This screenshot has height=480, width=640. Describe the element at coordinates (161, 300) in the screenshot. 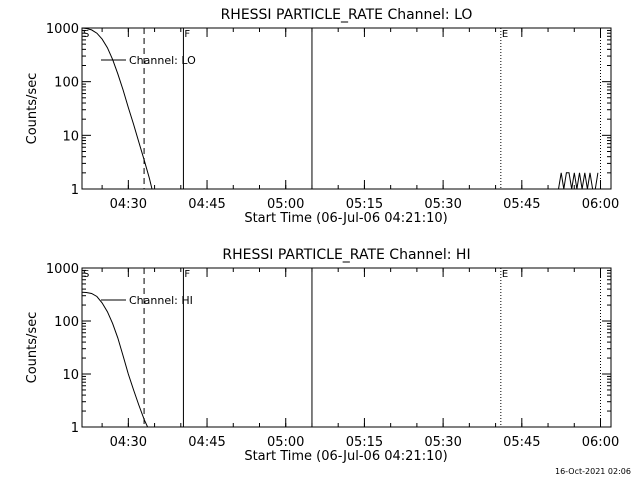

I see `legend-label: Channel: HI` at that location.